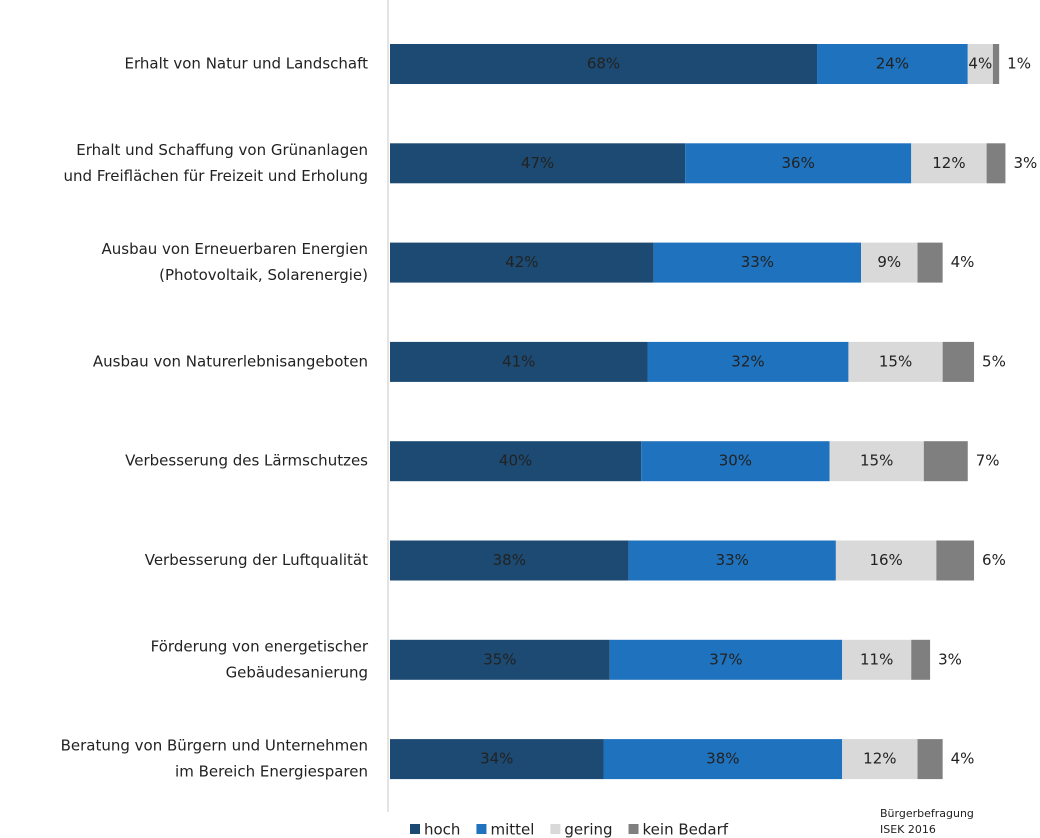 Image resolution: width=1040 pixels, height=838 pixels. I want to click on value-label: 34%, so click(496, 759).